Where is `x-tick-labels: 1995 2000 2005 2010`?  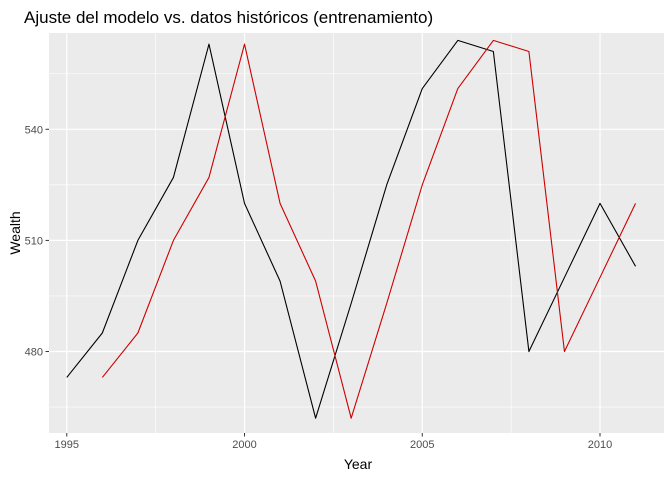 x-tick-labels: 1995 2000 2005 2010 is located at coordinates (334, 445).